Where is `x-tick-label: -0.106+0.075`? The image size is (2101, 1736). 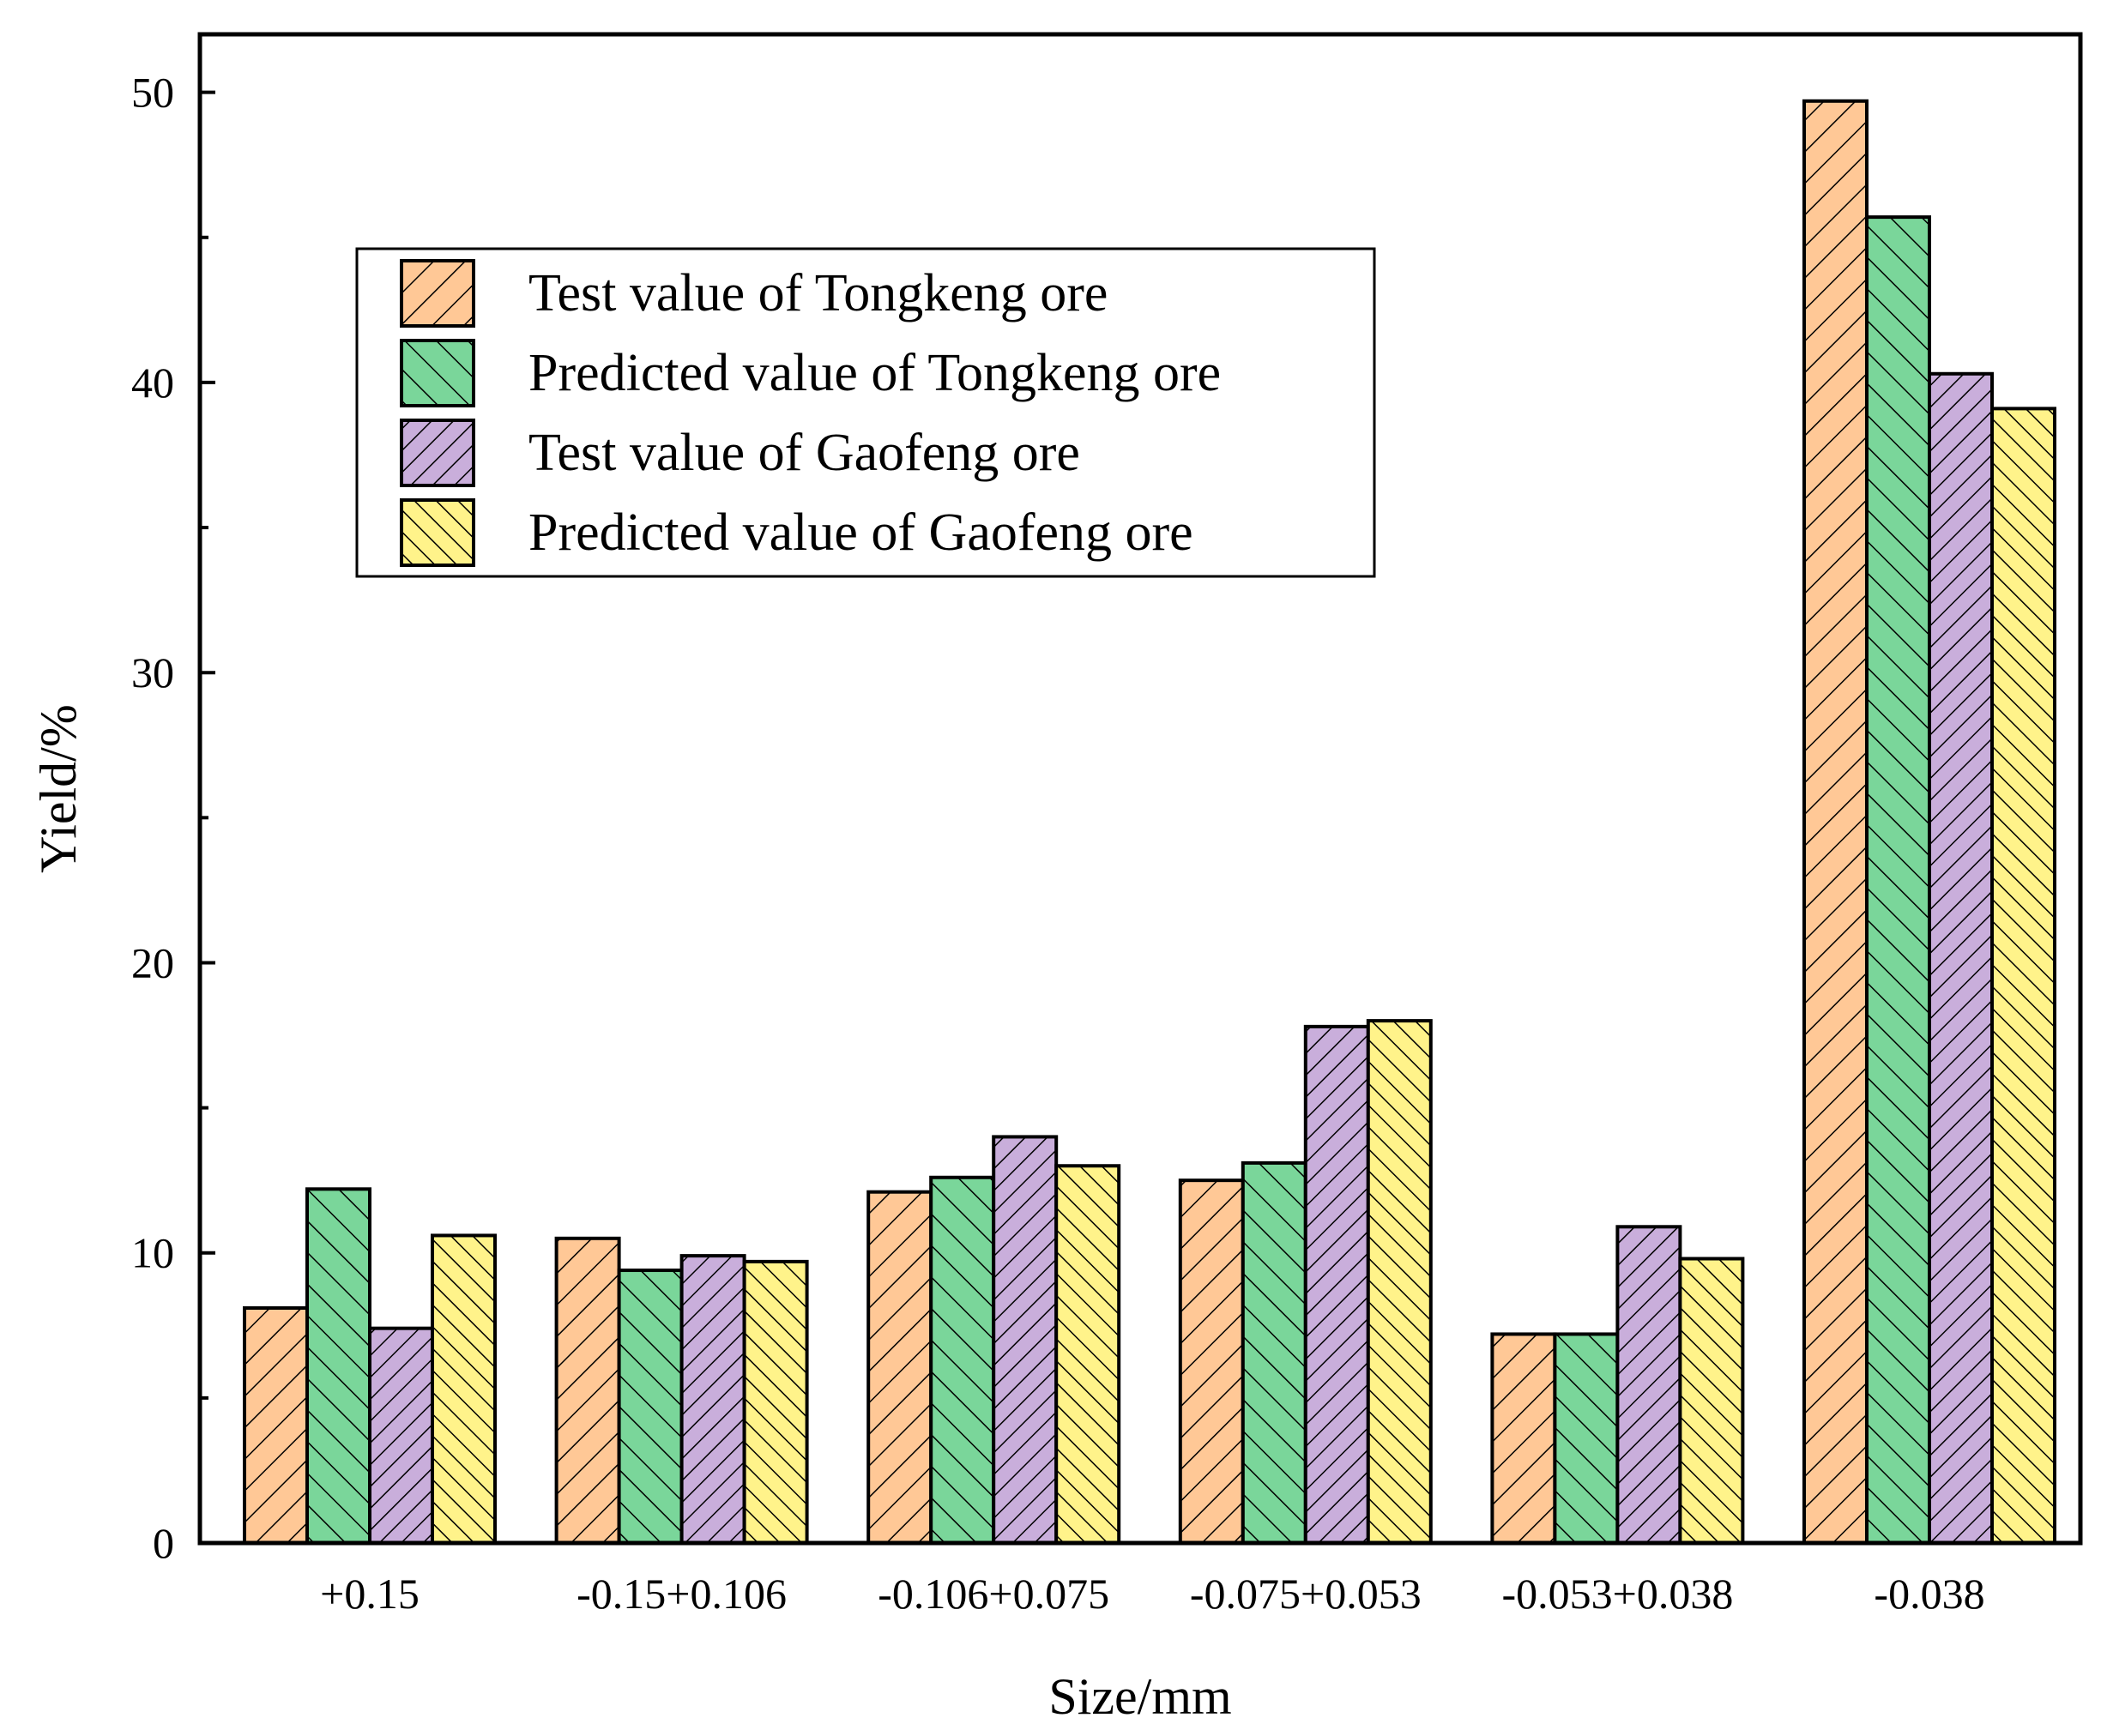
x-tick-label: -0.106+0.075 is located at coordinates (994, 1594).